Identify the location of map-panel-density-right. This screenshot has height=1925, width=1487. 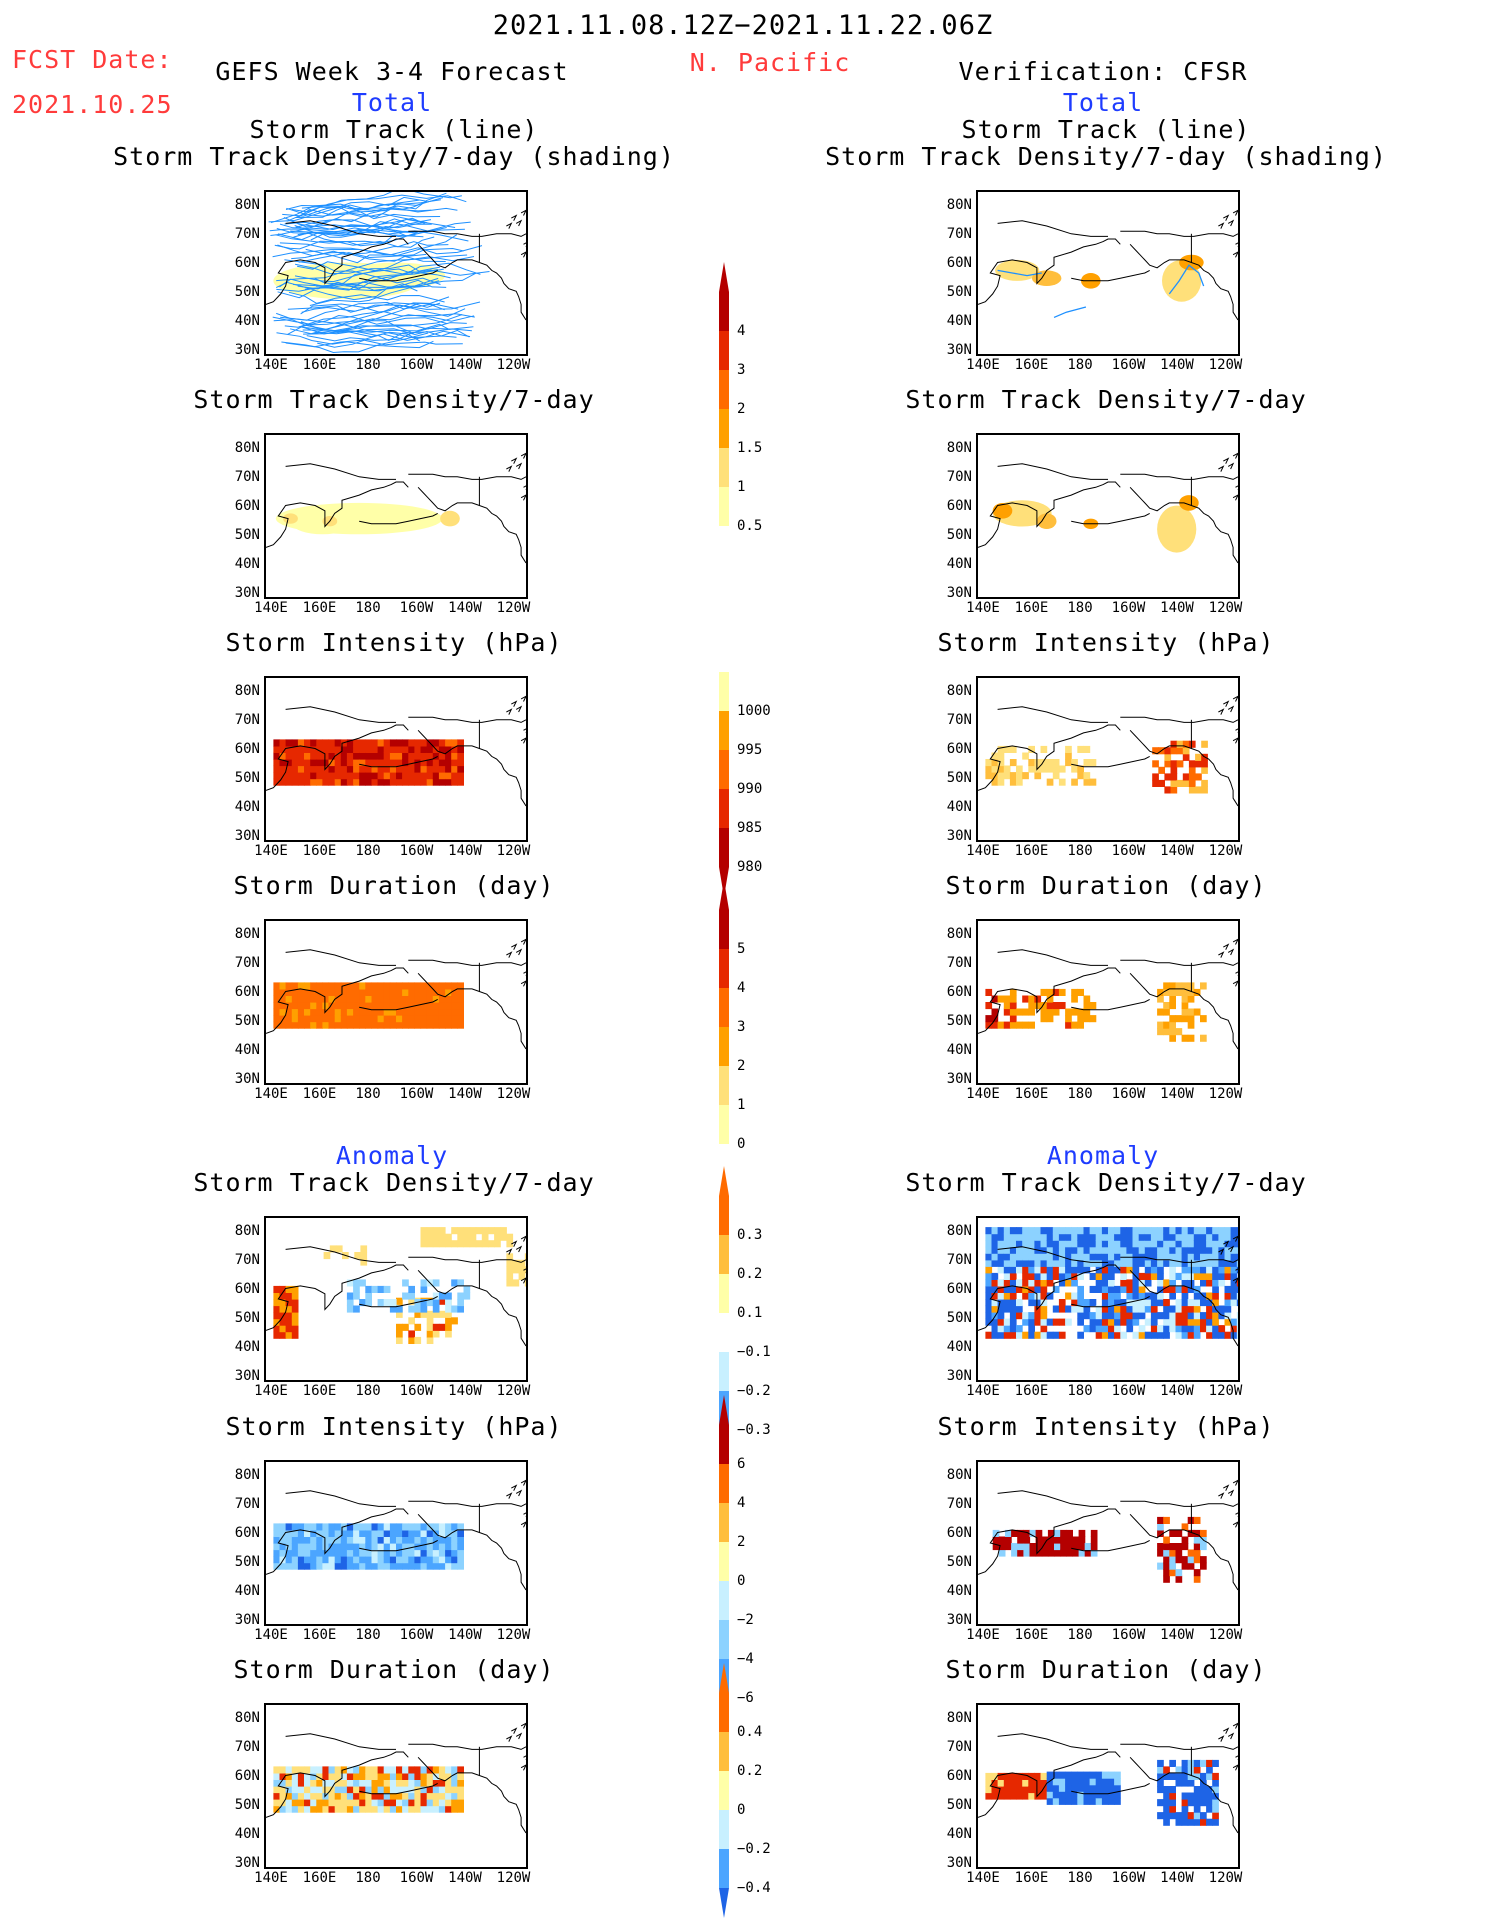
(1108, 516).